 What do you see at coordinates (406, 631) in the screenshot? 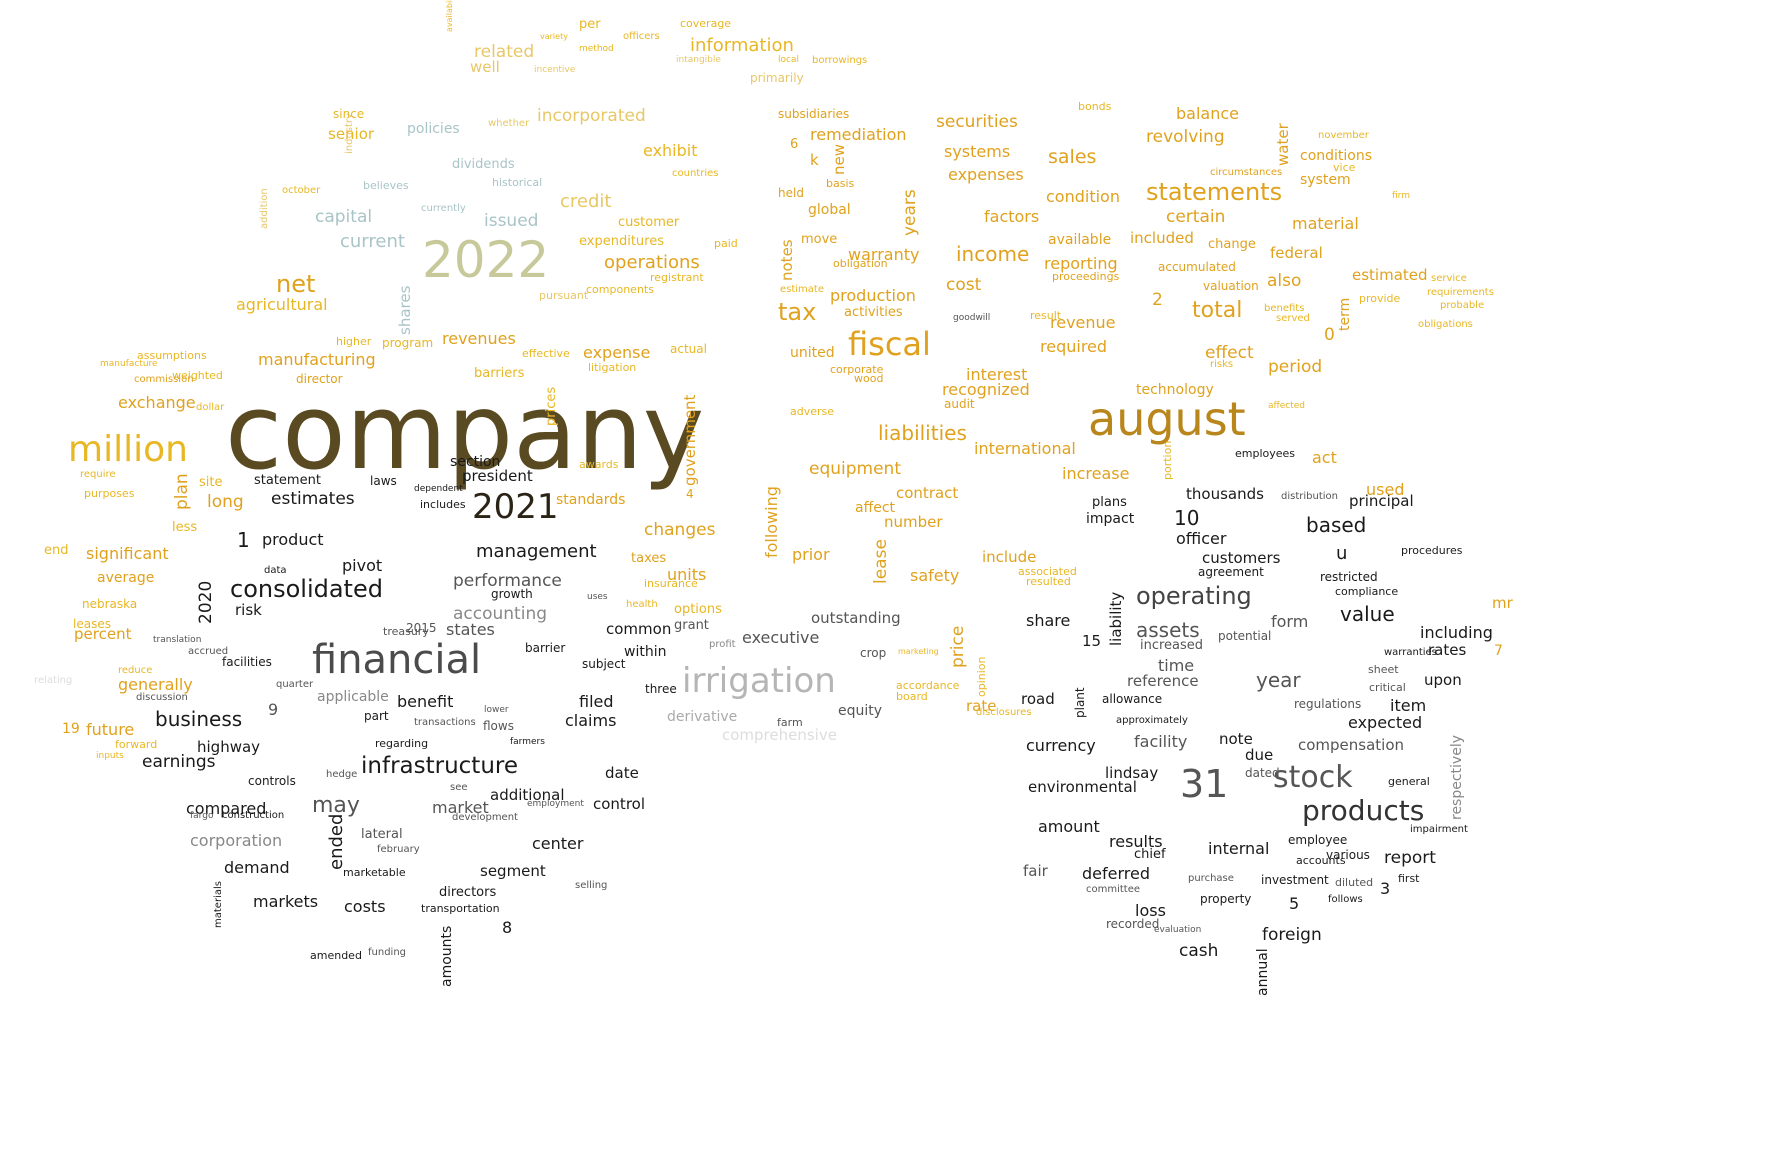
I see `cloud-word: treasury` at bounding box center [406, 631].